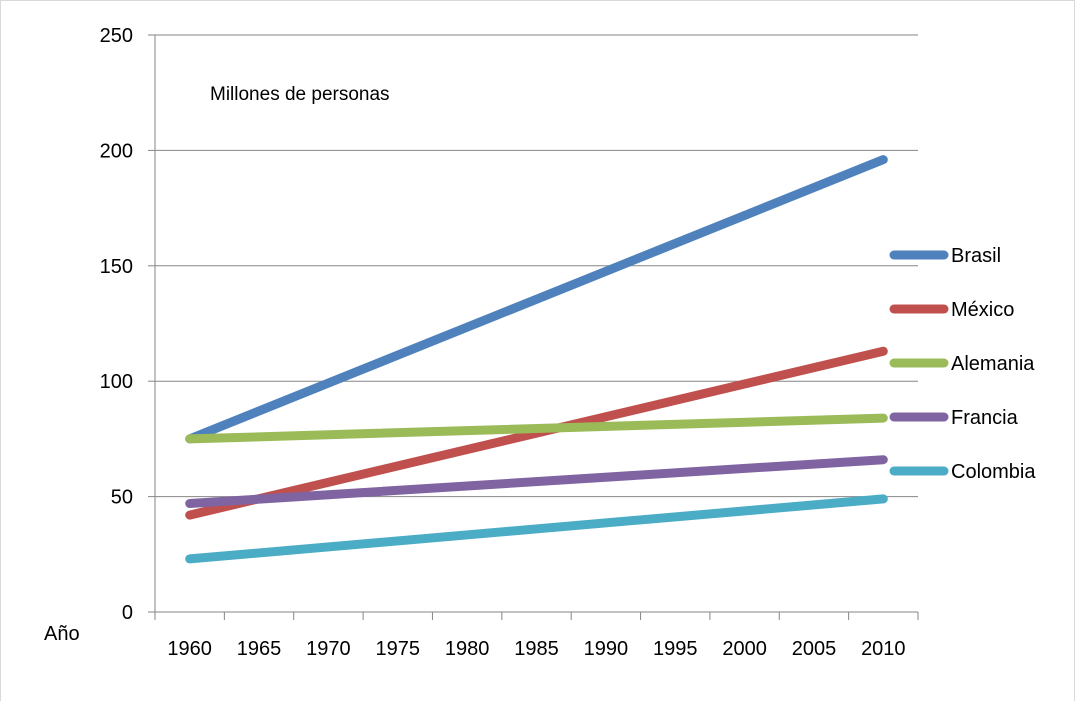 This screenshot has width=1076, height=702. What do you see at coordinates (116, 36) in the screenshot?
I see `y-tick-label: 250` at bounding box center [116, 36].